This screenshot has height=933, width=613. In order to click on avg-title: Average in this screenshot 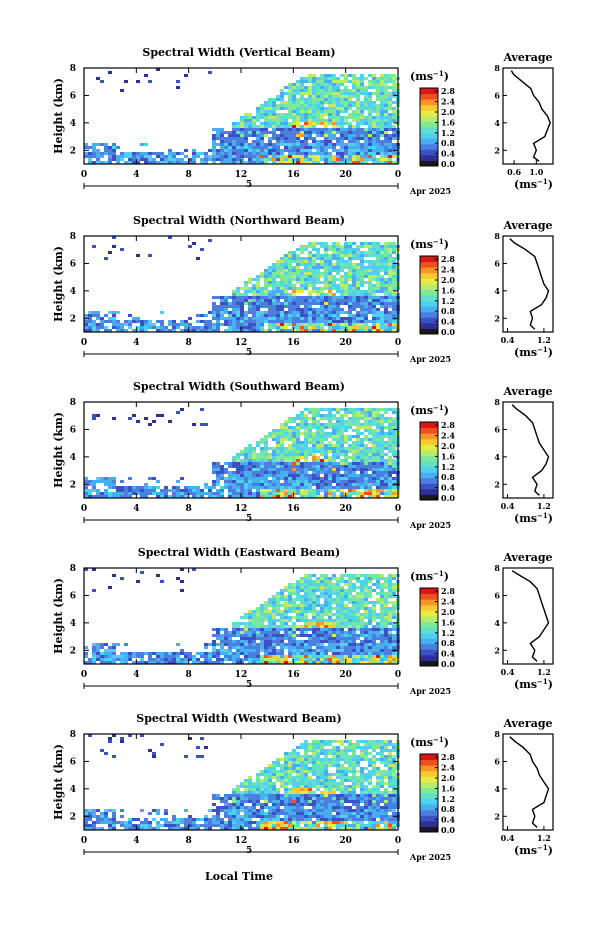, I will do `click(527, 391)`.